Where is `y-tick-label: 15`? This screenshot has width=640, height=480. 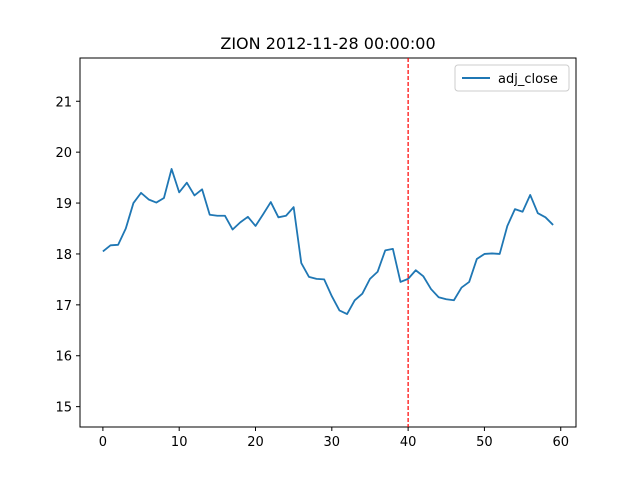
y-tick-label: 15 is located at coordinates (63, 408).